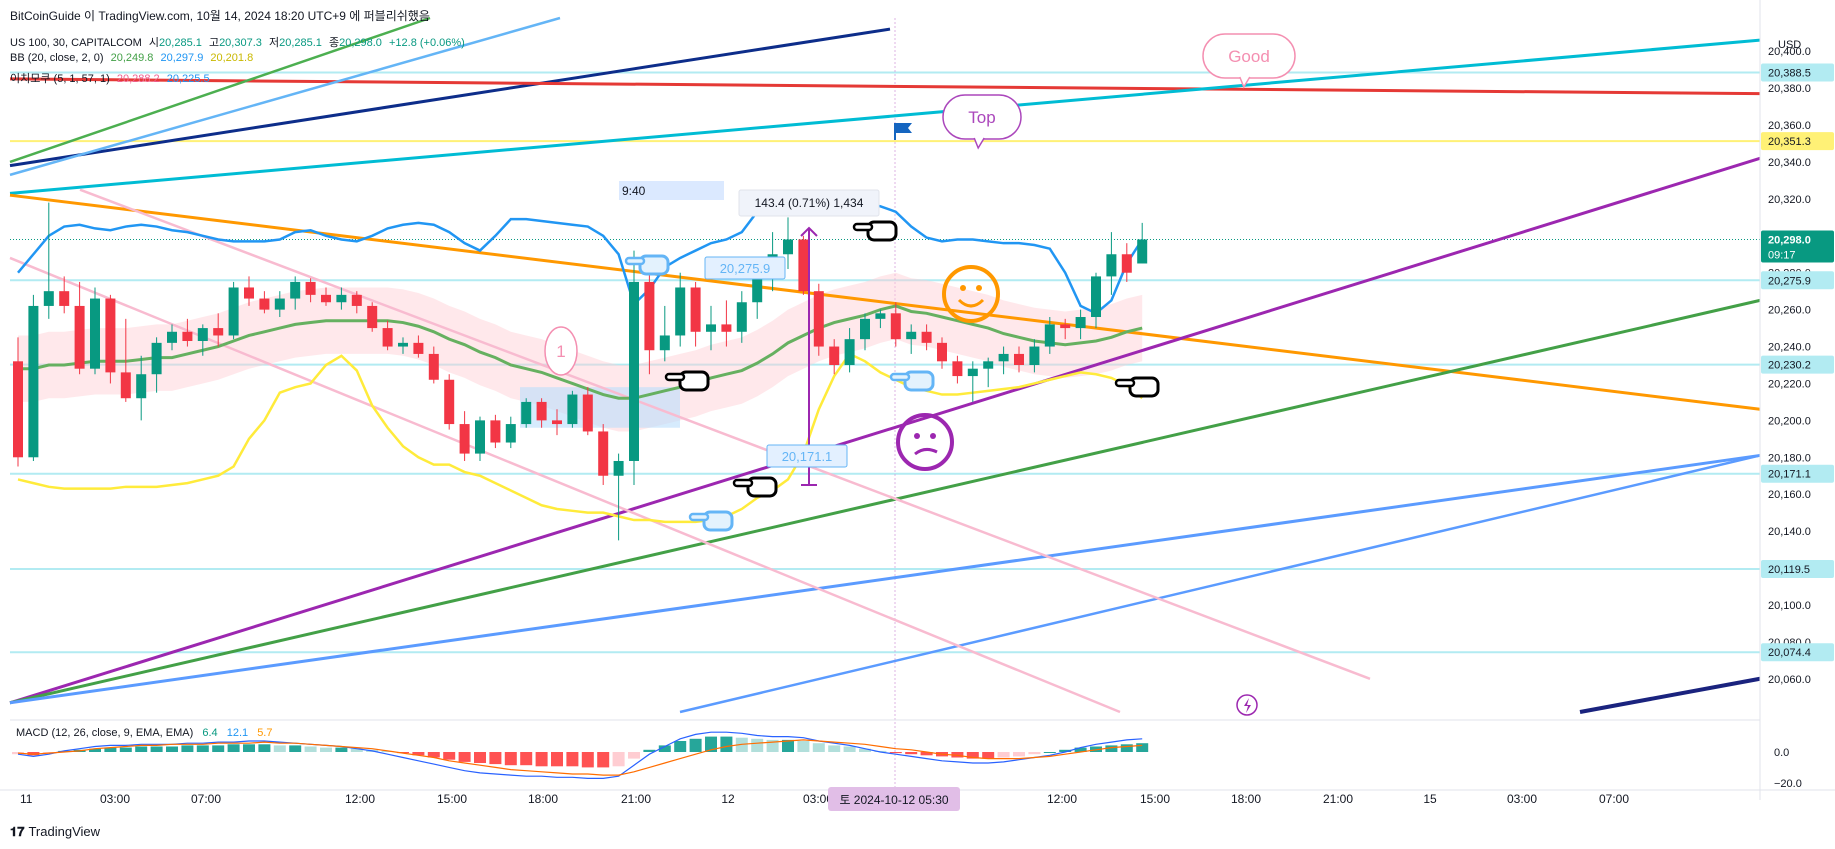 This screenshot has height=849, width=1835. What do you see at coordinates (1670, 695) in the screenshot?
I see `trend-line-navy-lower` at bounding box center [1670, 695].